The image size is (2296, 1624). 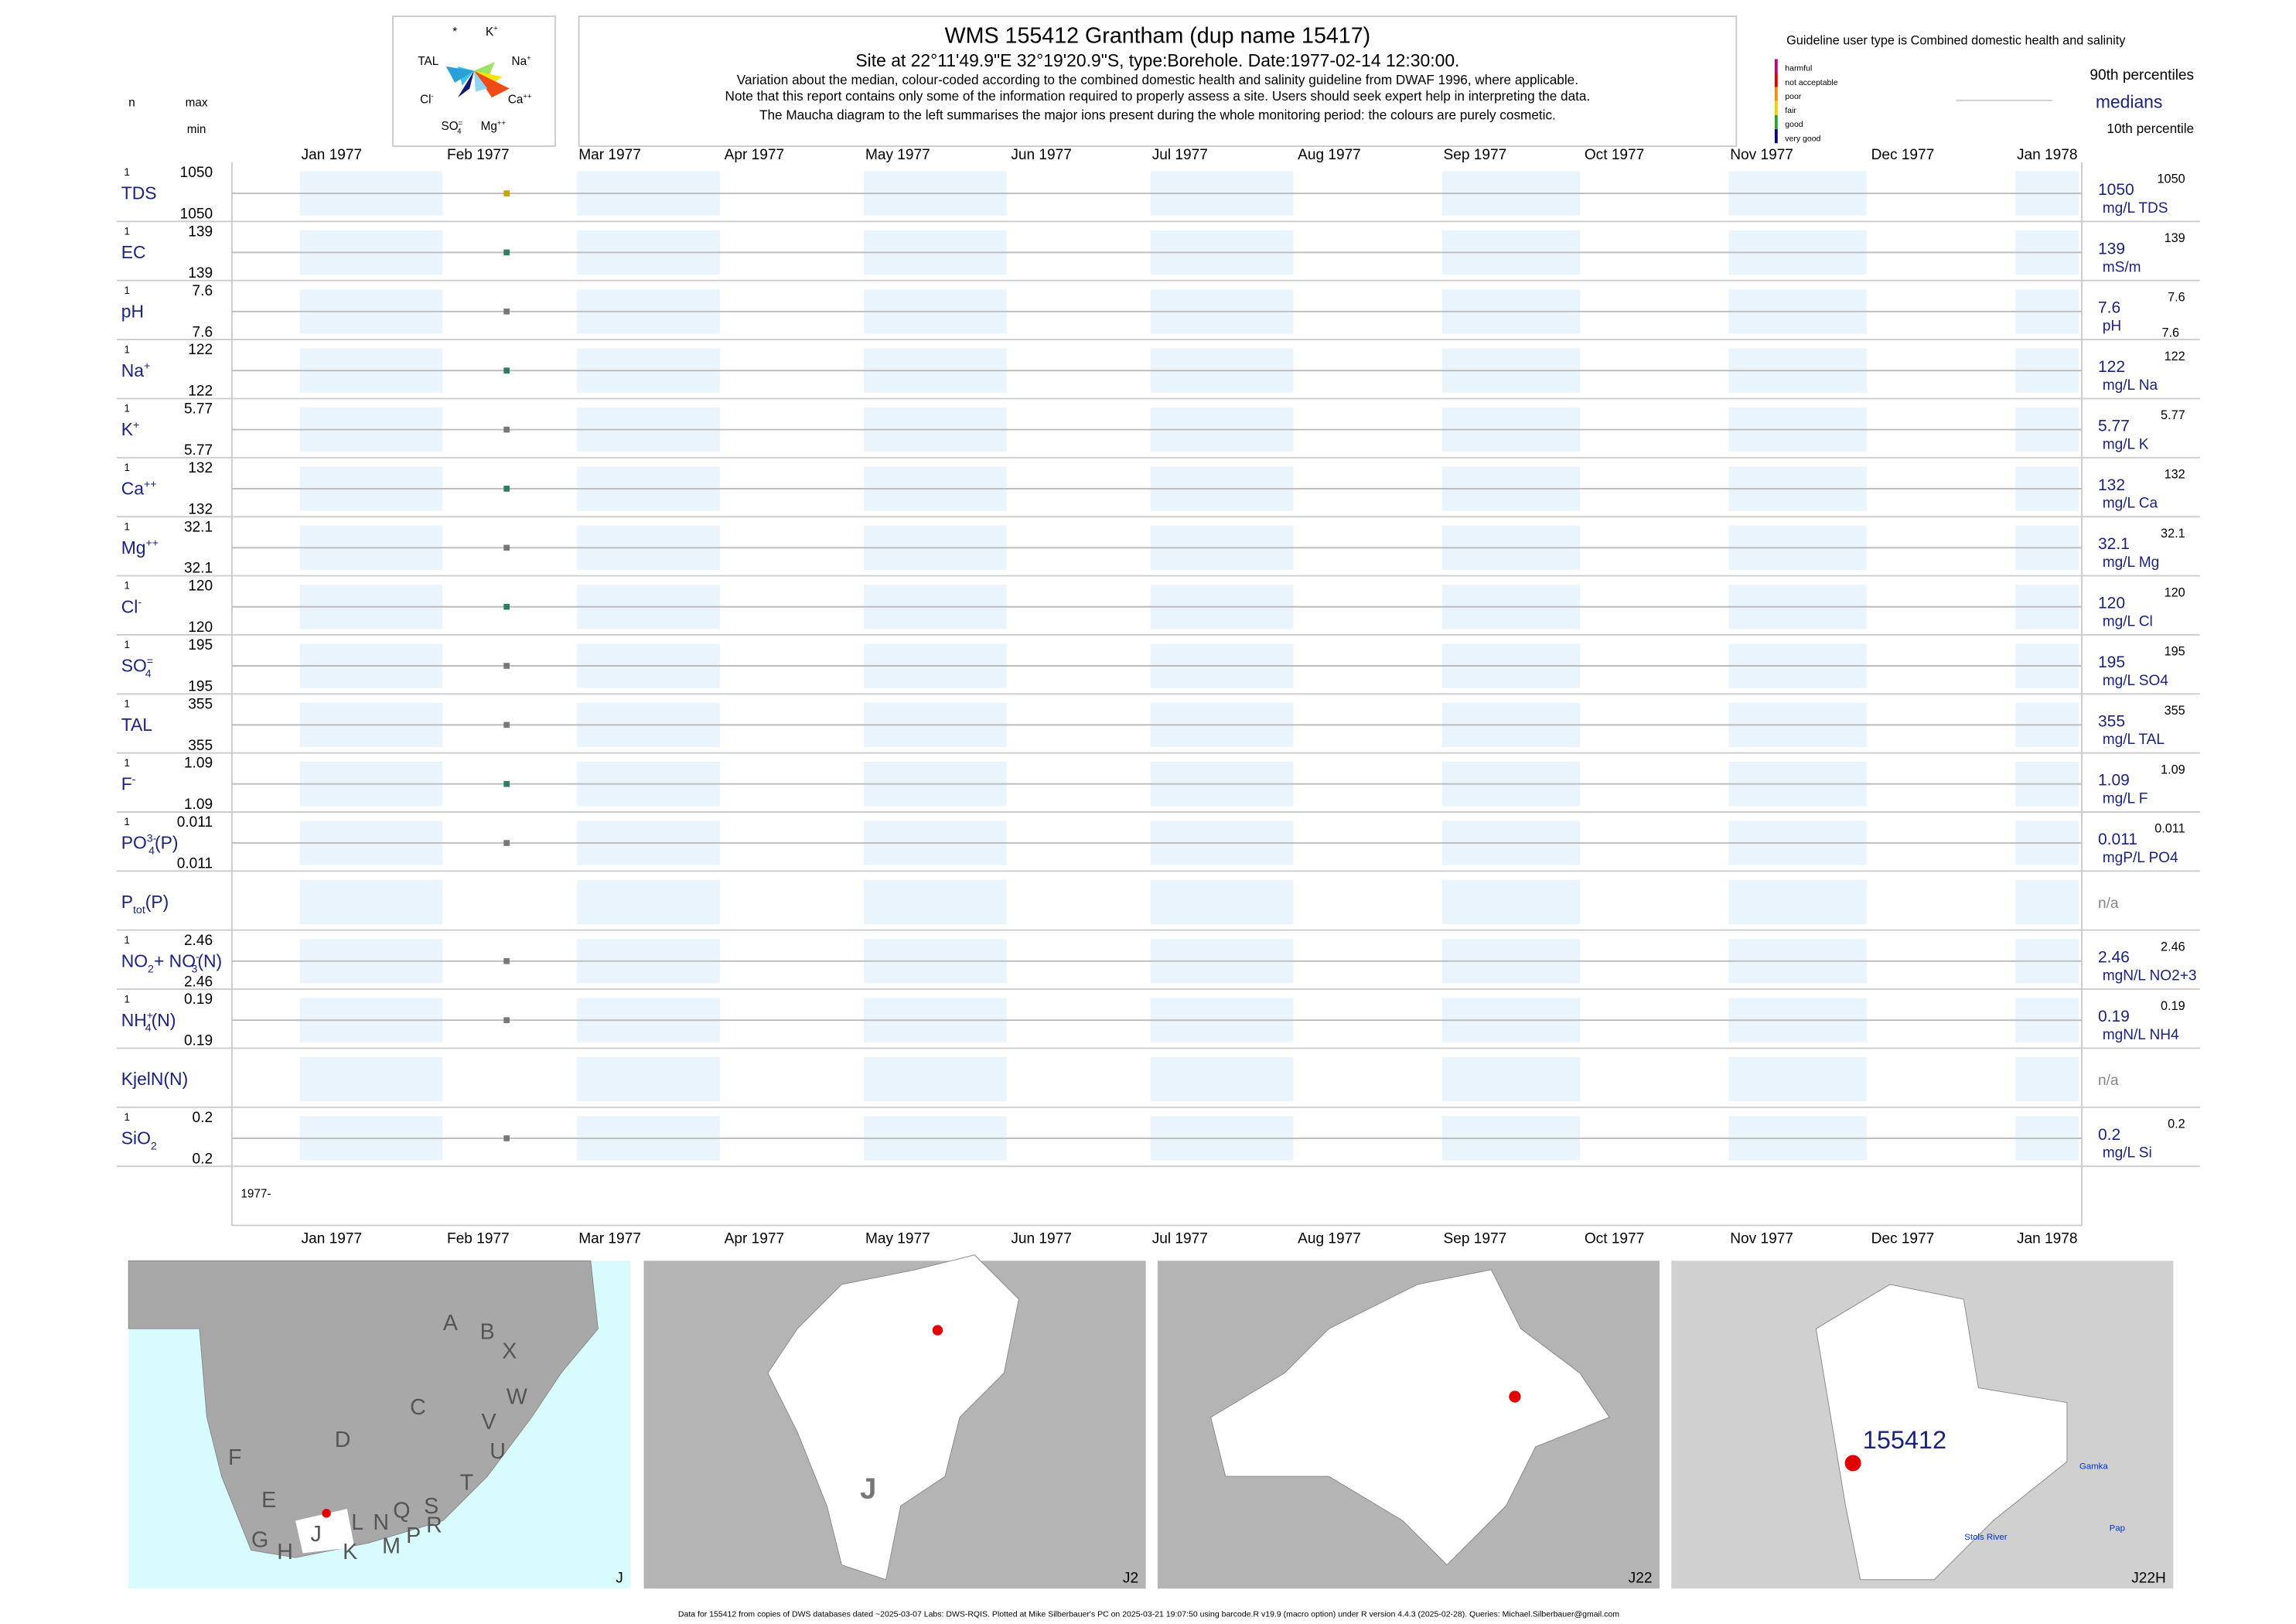 I want to click on label-part: -, so click(x=433, y=97).